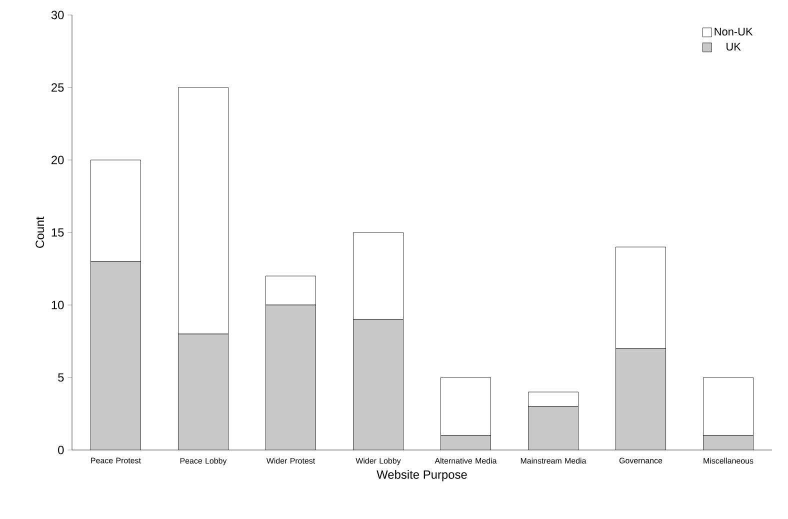 The image size is (788, 519). What do you see at coordinates (58, 305) in the screenshot?
I see `y-tick-label: 10` at bounding box center [58, 305].